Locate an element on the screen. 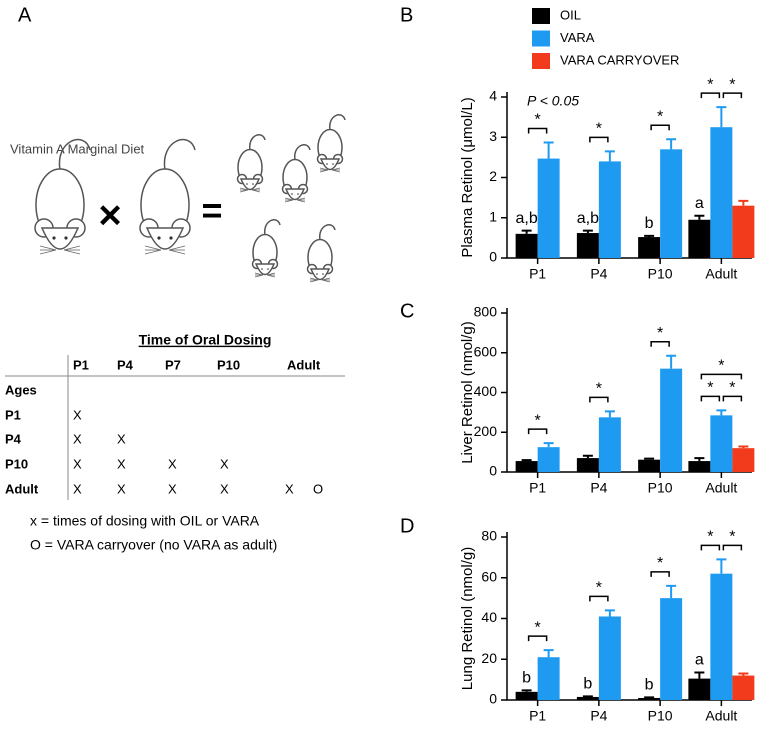 The height and width of the screenshot is (730, 760). y-tick-label: 400 is located at coordinates (486, 391).